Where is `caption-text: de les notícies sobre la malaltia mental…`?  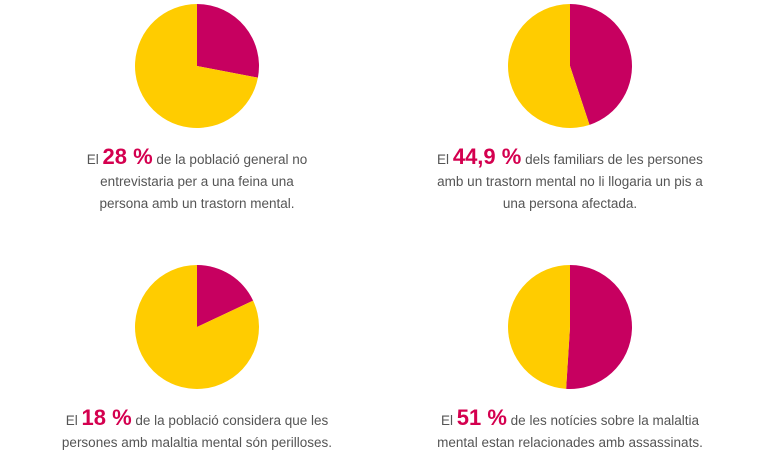
caption-text: de les notícies sobre la malaltia mental… is located at coordinates (570, 431).